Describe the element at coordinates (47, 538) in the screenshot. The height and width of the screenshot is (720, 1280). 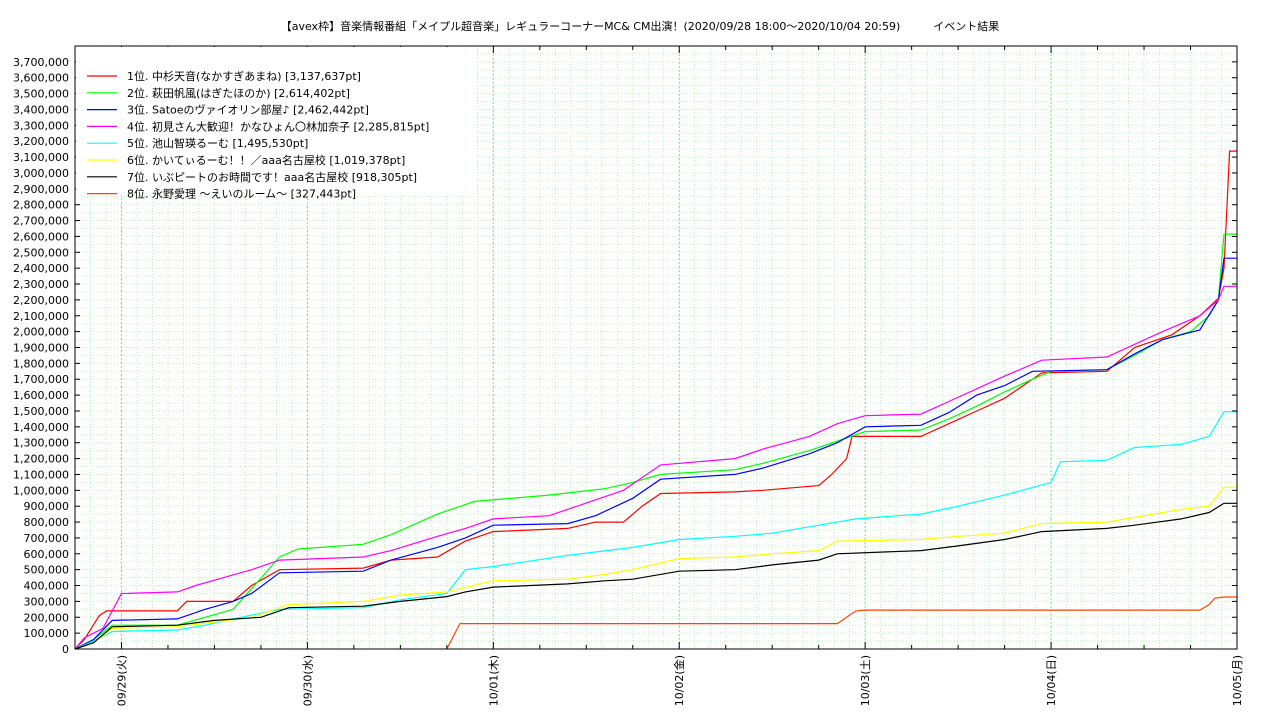
I see `y-tick-label: 700,000` at that location.